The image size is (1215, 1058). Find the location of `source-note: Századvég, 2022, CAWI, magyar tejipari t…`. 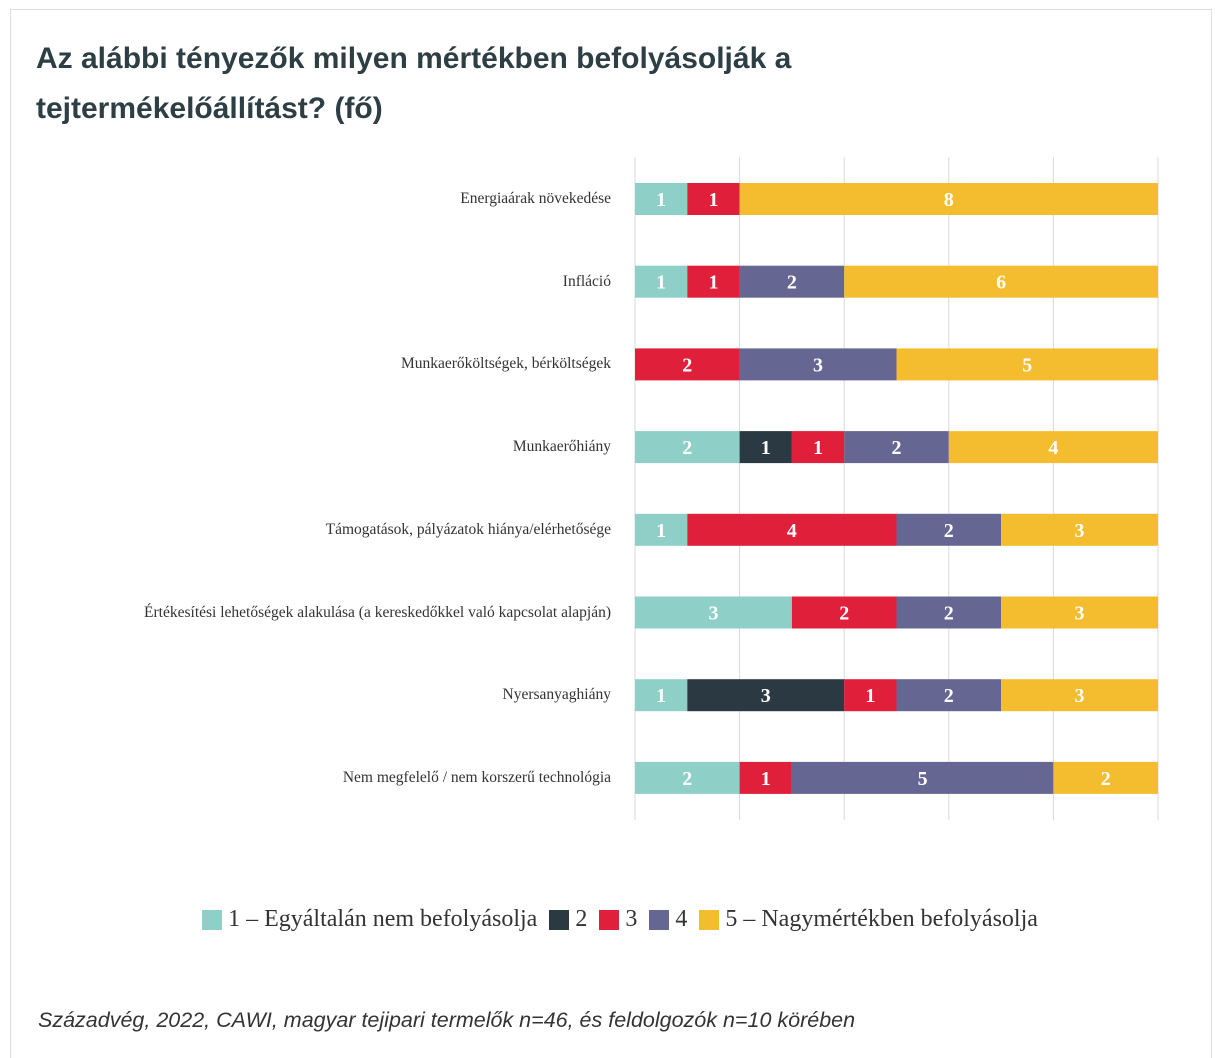

source-note: Századvég, 2022, CAWI, magyar tejipari t… is located at coordinates (447, 1020).